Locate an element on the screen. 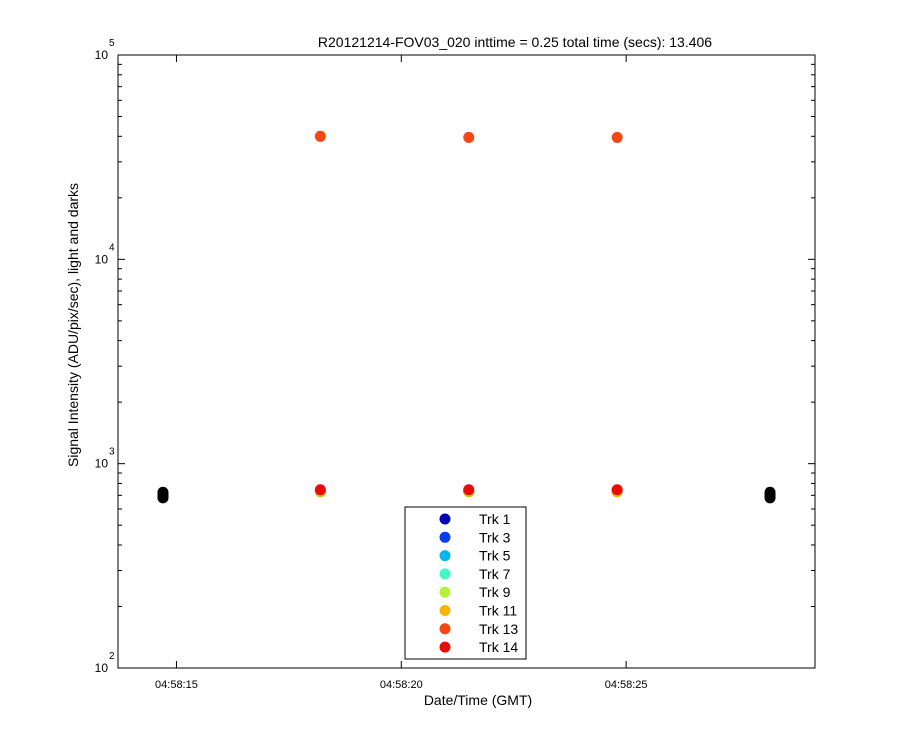 Image resolution: width=900 pixels, height=750 pixels. x-tick-label: 04:58:15 is located at coordinates (176, 685).